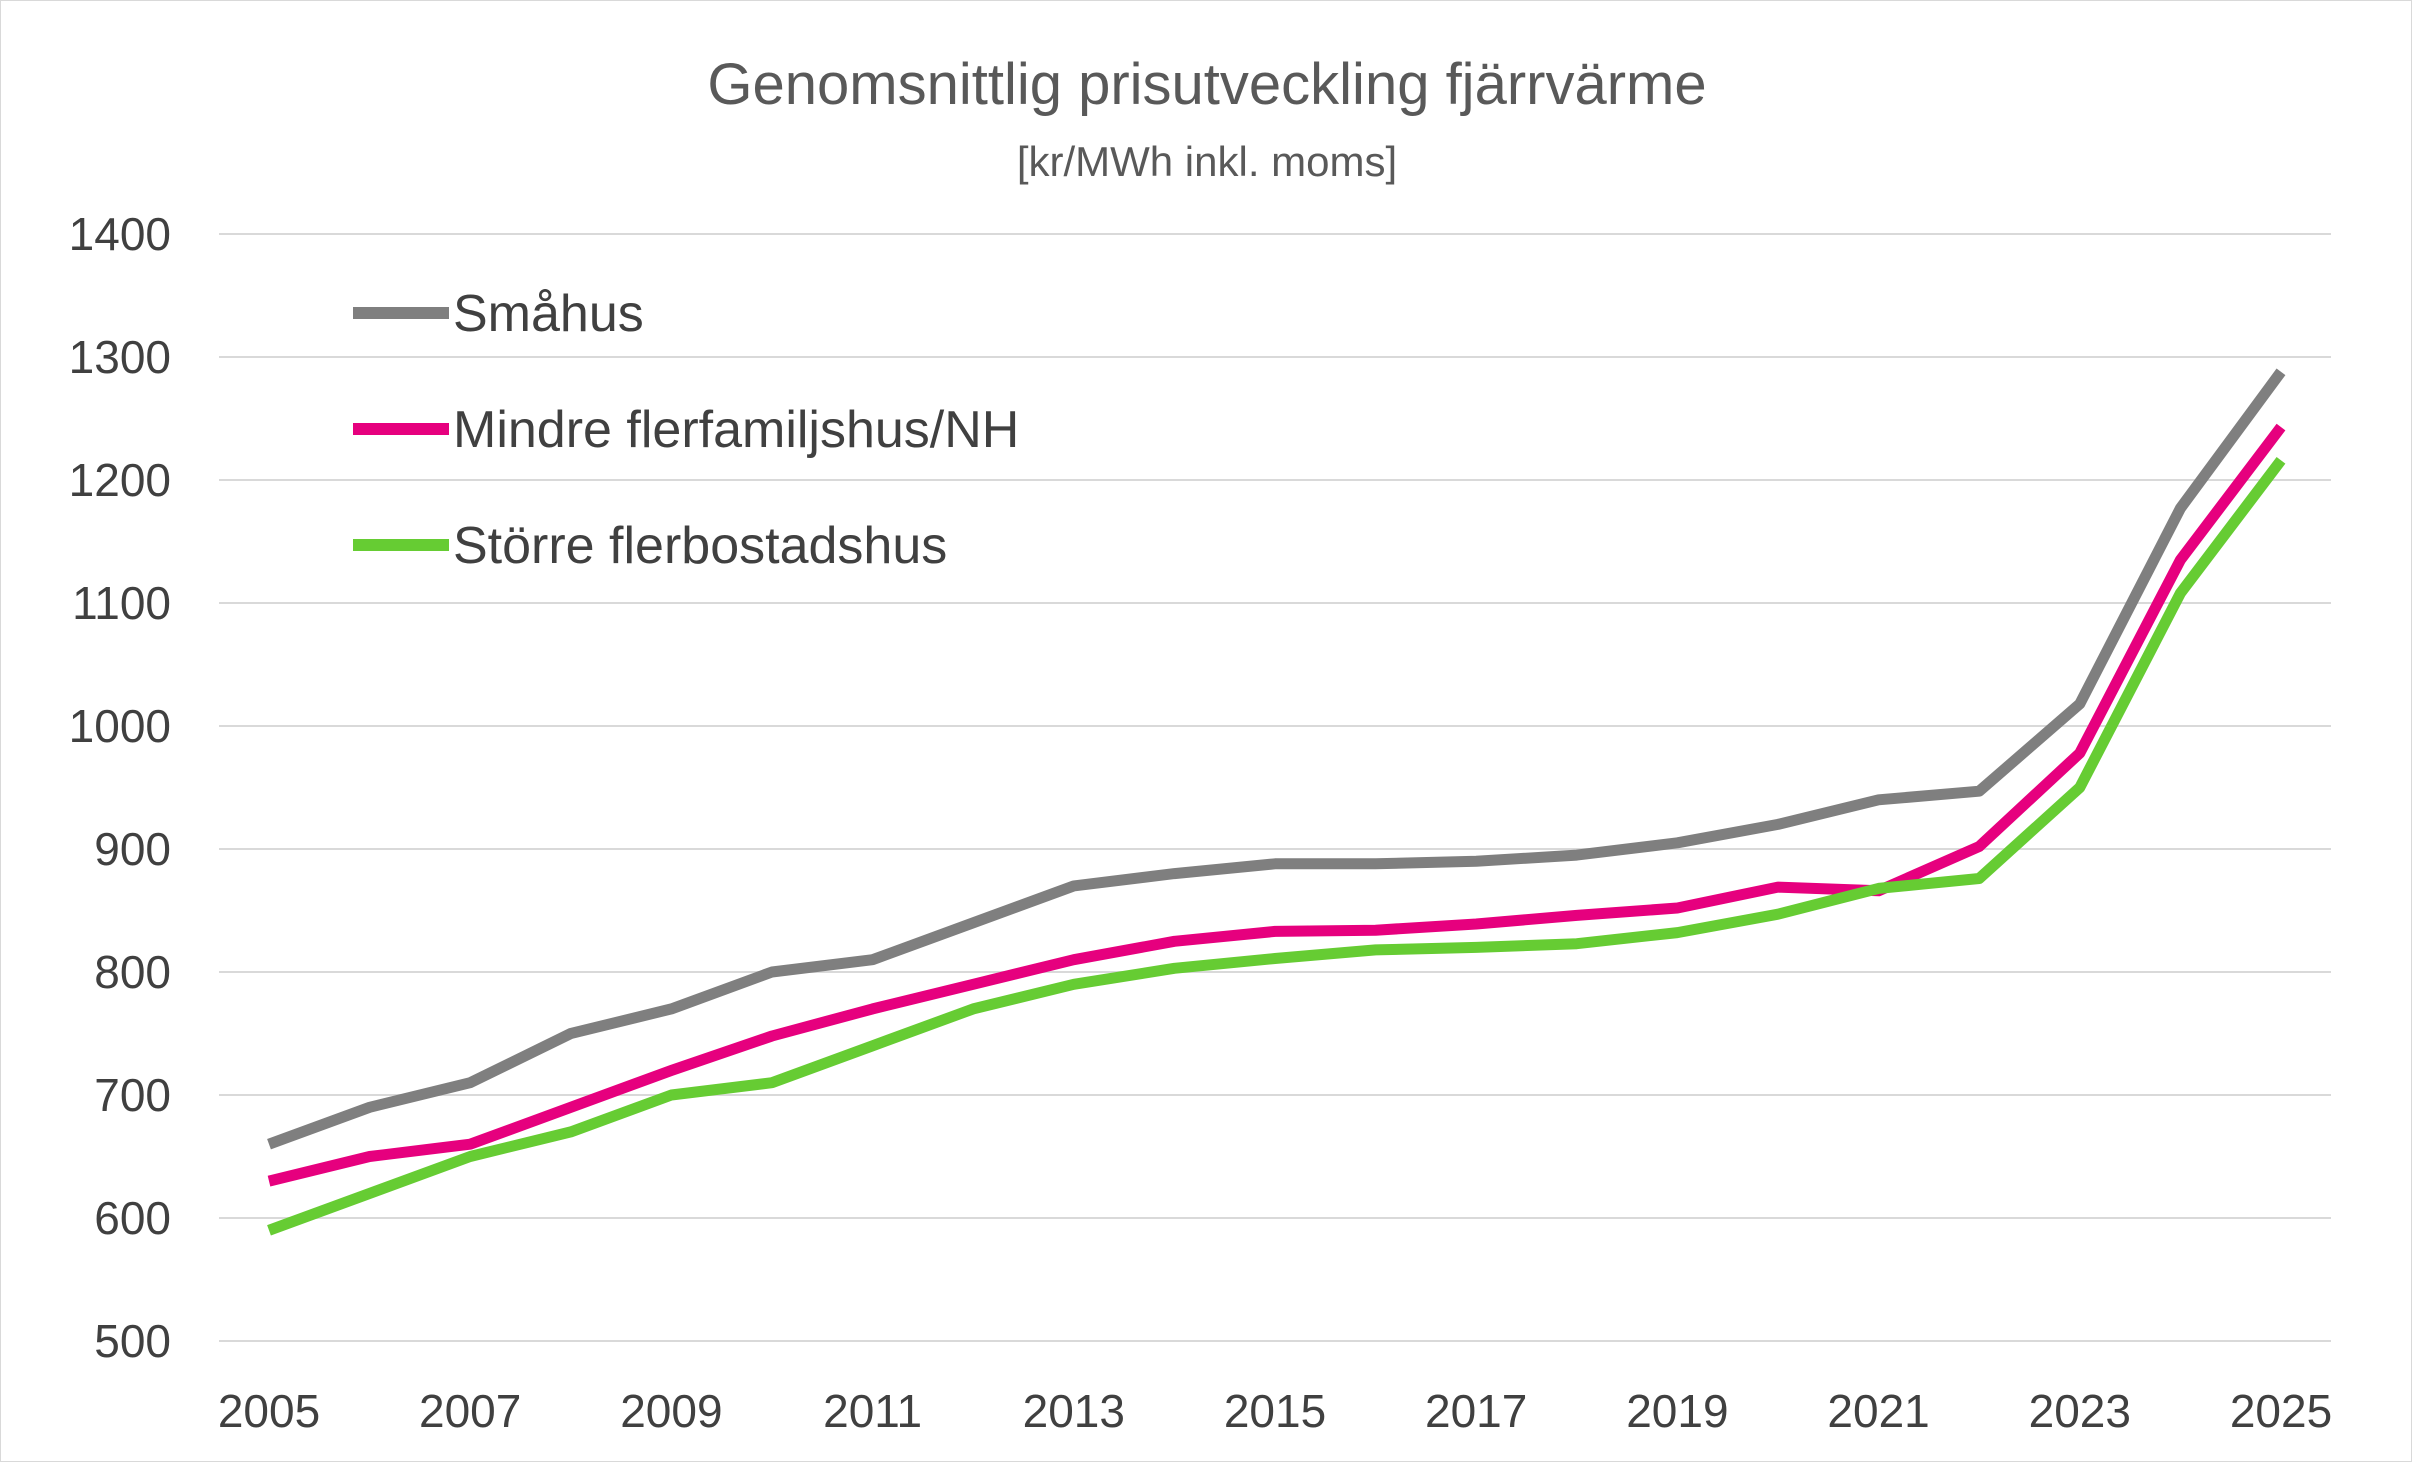  Describe the element at coordinates (120, 357) in the screenshot. I see `y-tick-label: 1300` at that location.